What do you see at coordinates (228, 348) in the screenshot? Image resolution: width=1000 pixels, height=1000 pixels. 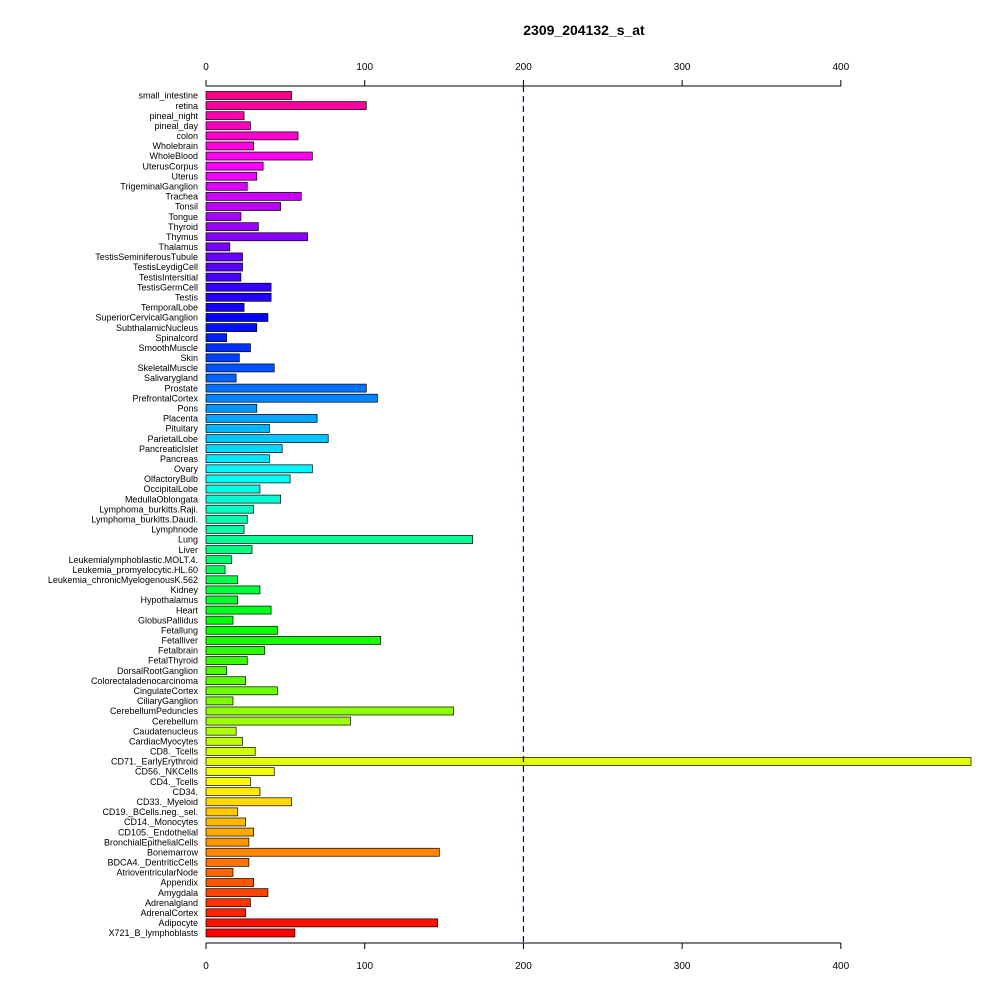 I see `bar-SmoothMuscle` at bounding box center [228, 348].